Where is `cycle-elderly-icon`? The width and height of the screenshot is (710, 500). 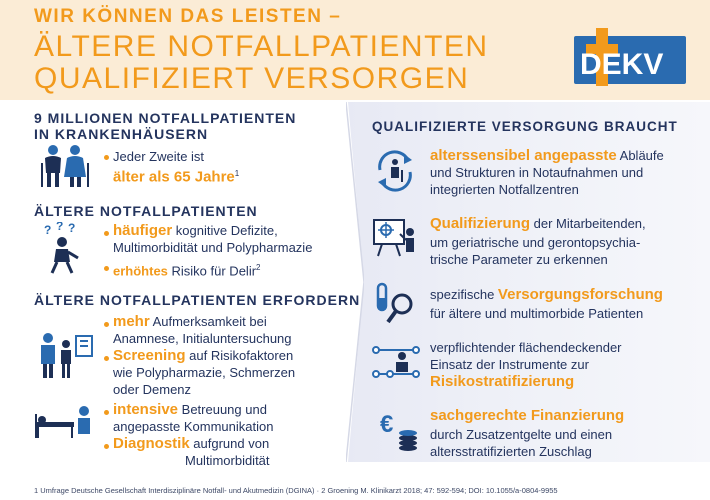 cycle-elderly-icon is located at coordinates (395, 171).